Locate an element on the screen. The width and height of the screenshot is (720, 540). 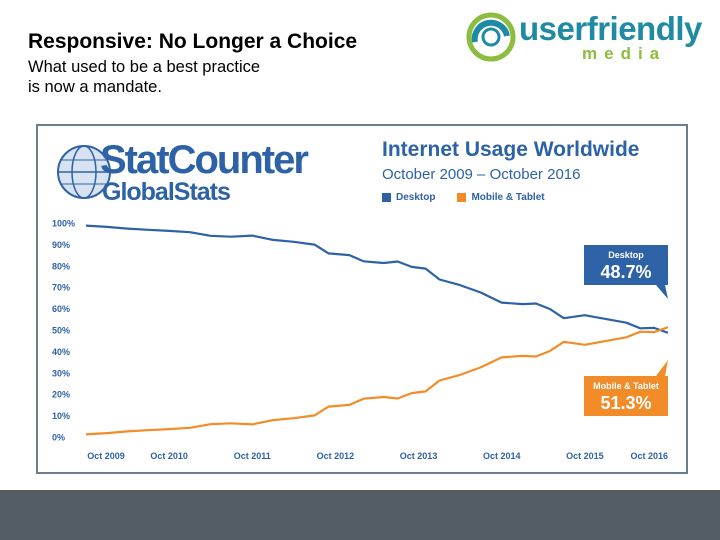
y-tick-label: 10% is located at coordinates (61, 416).